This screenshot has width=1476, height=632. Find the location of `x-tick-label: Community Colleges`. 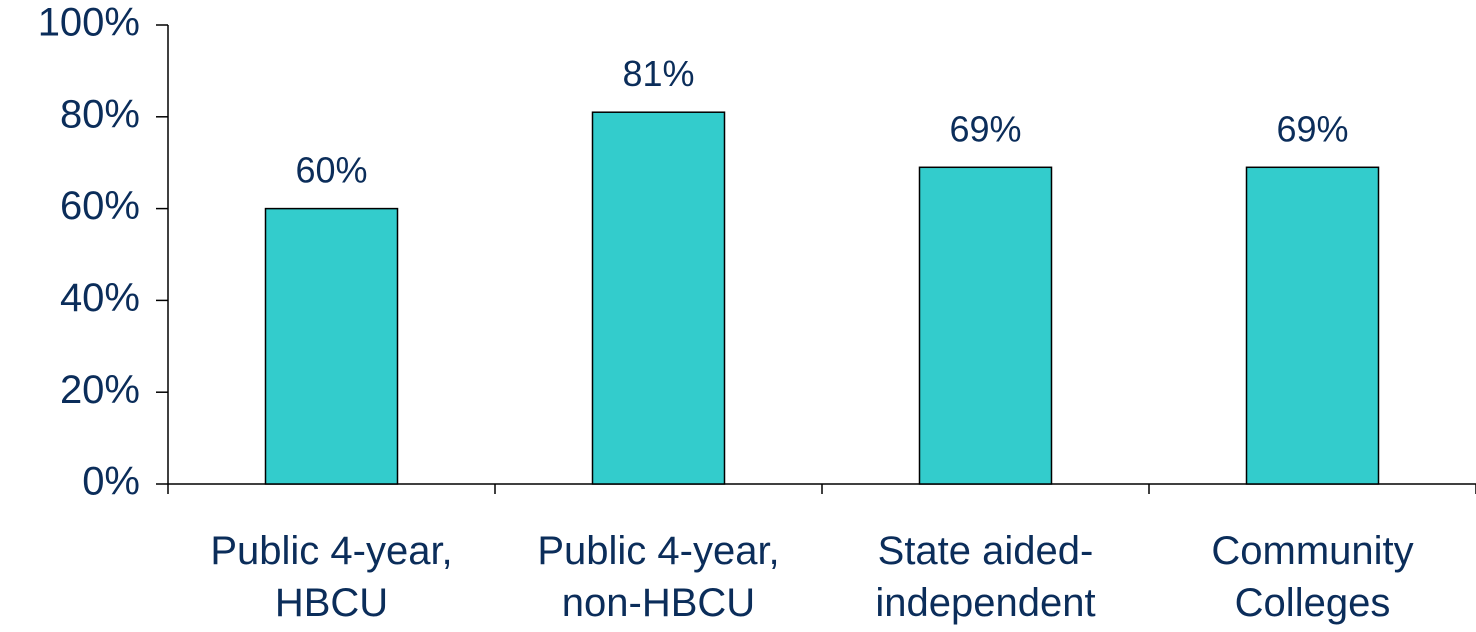

x-tick-label: Community Colleges is located at coordinates (1312, 577).